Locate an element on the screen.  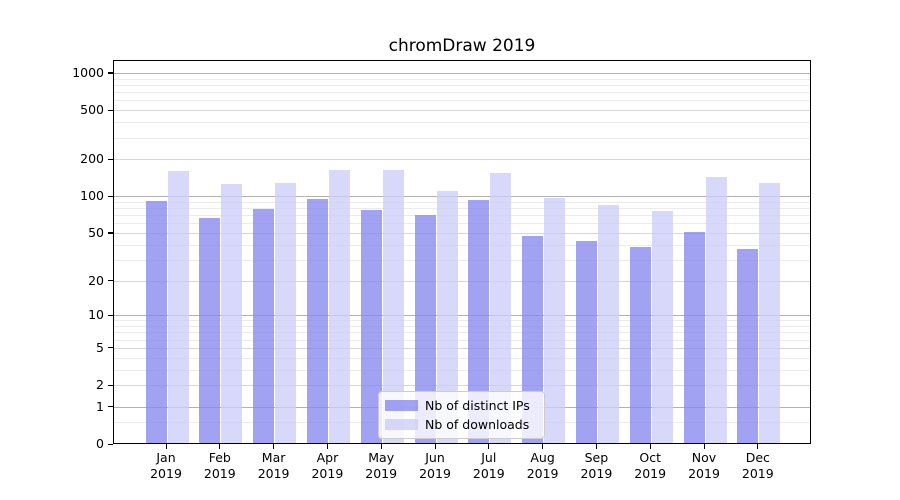
x-tick-label: Nov 2019 is located at coordinates (704, 466).